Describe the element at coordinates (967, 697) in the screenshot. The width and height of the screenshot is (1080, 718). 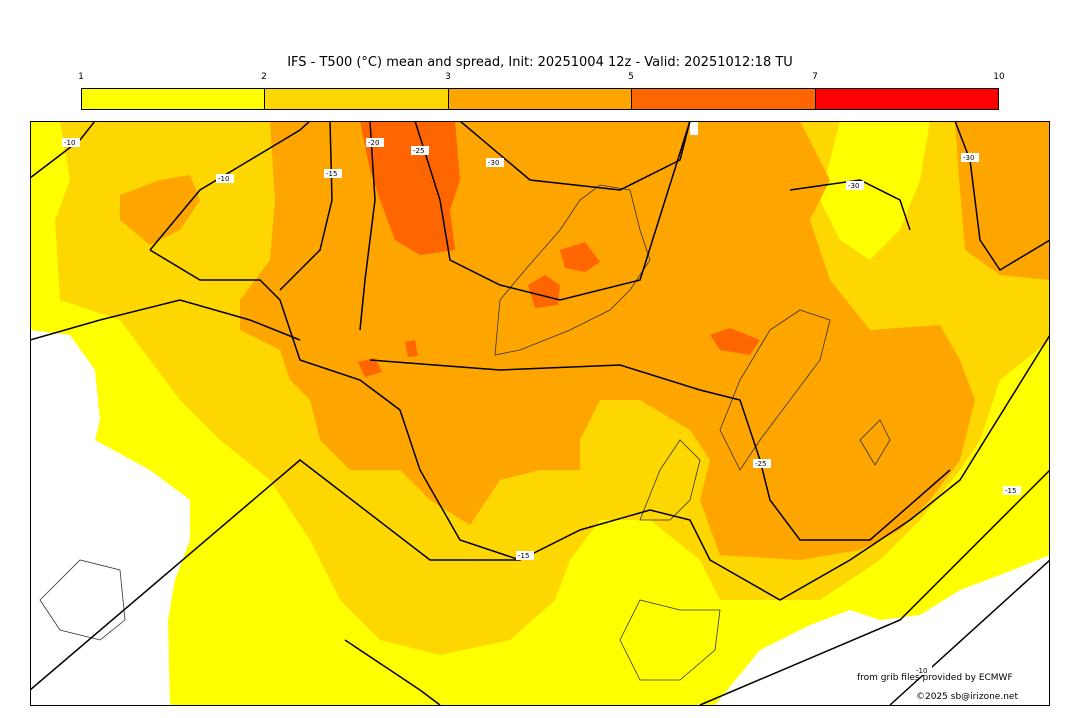
I see `copyright-credit: ©2025 sb@irizone.net` at that location.